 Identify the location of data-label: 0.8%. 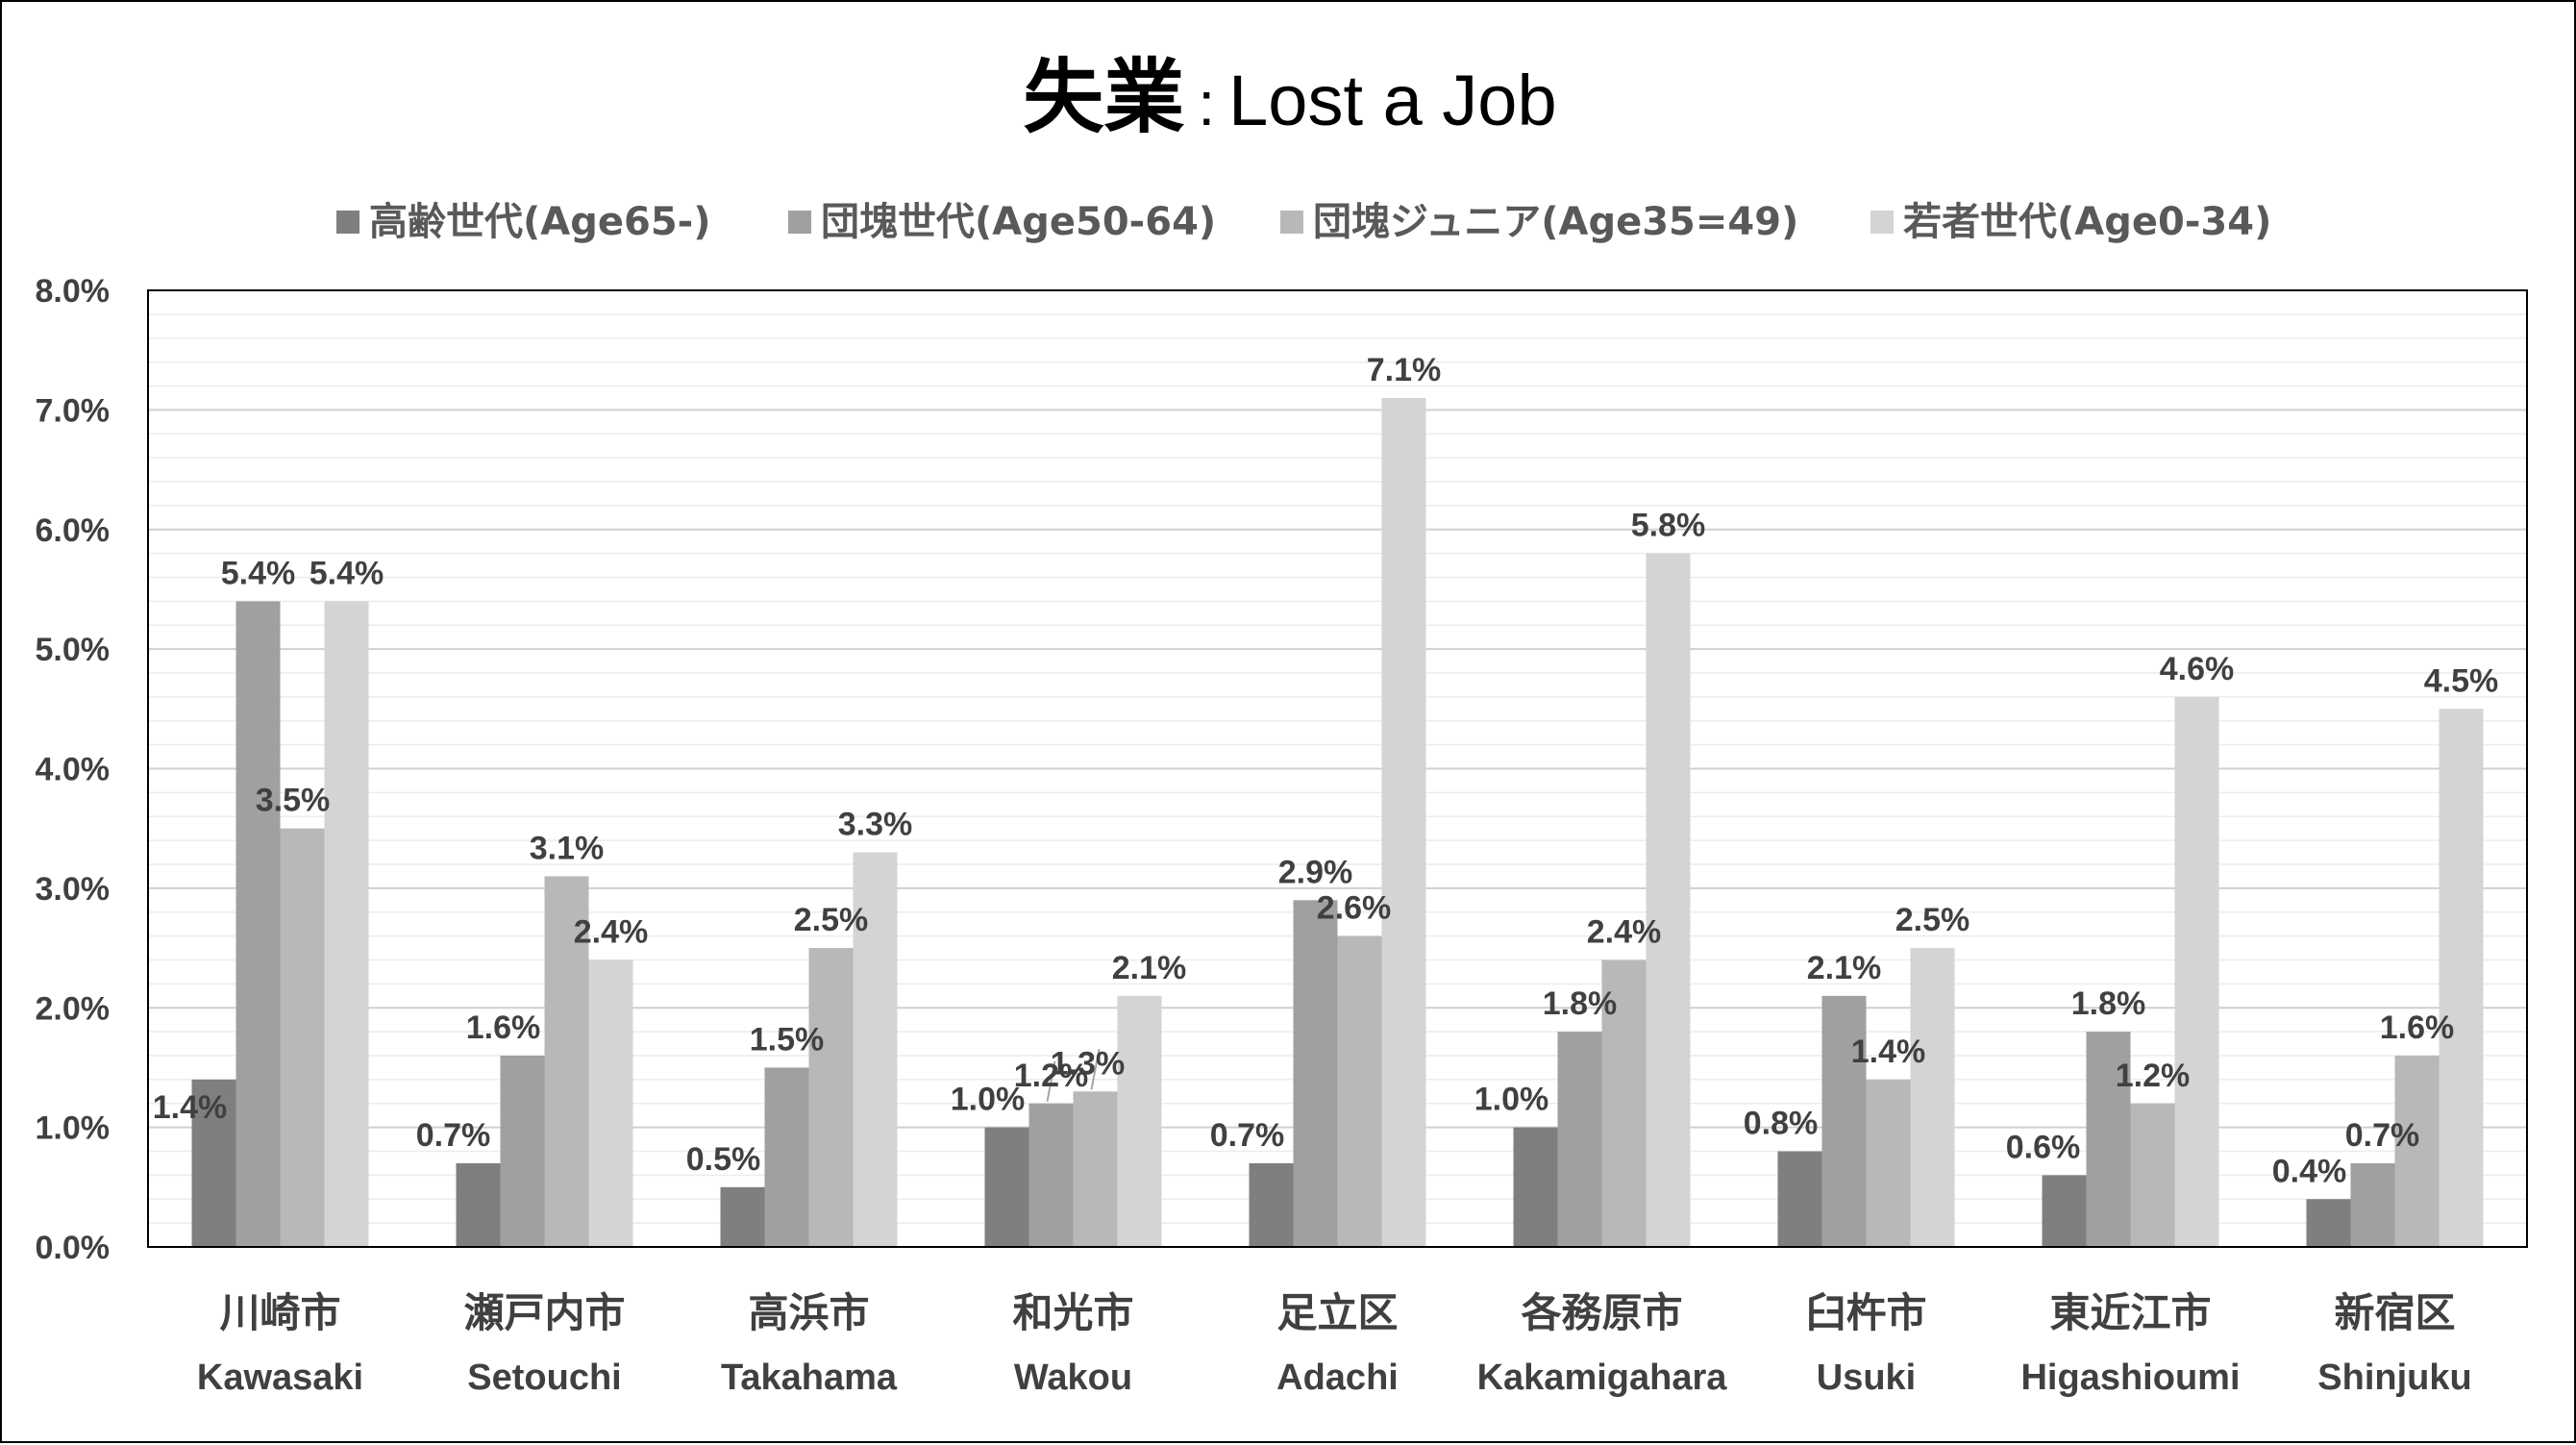
(1781, 1124).